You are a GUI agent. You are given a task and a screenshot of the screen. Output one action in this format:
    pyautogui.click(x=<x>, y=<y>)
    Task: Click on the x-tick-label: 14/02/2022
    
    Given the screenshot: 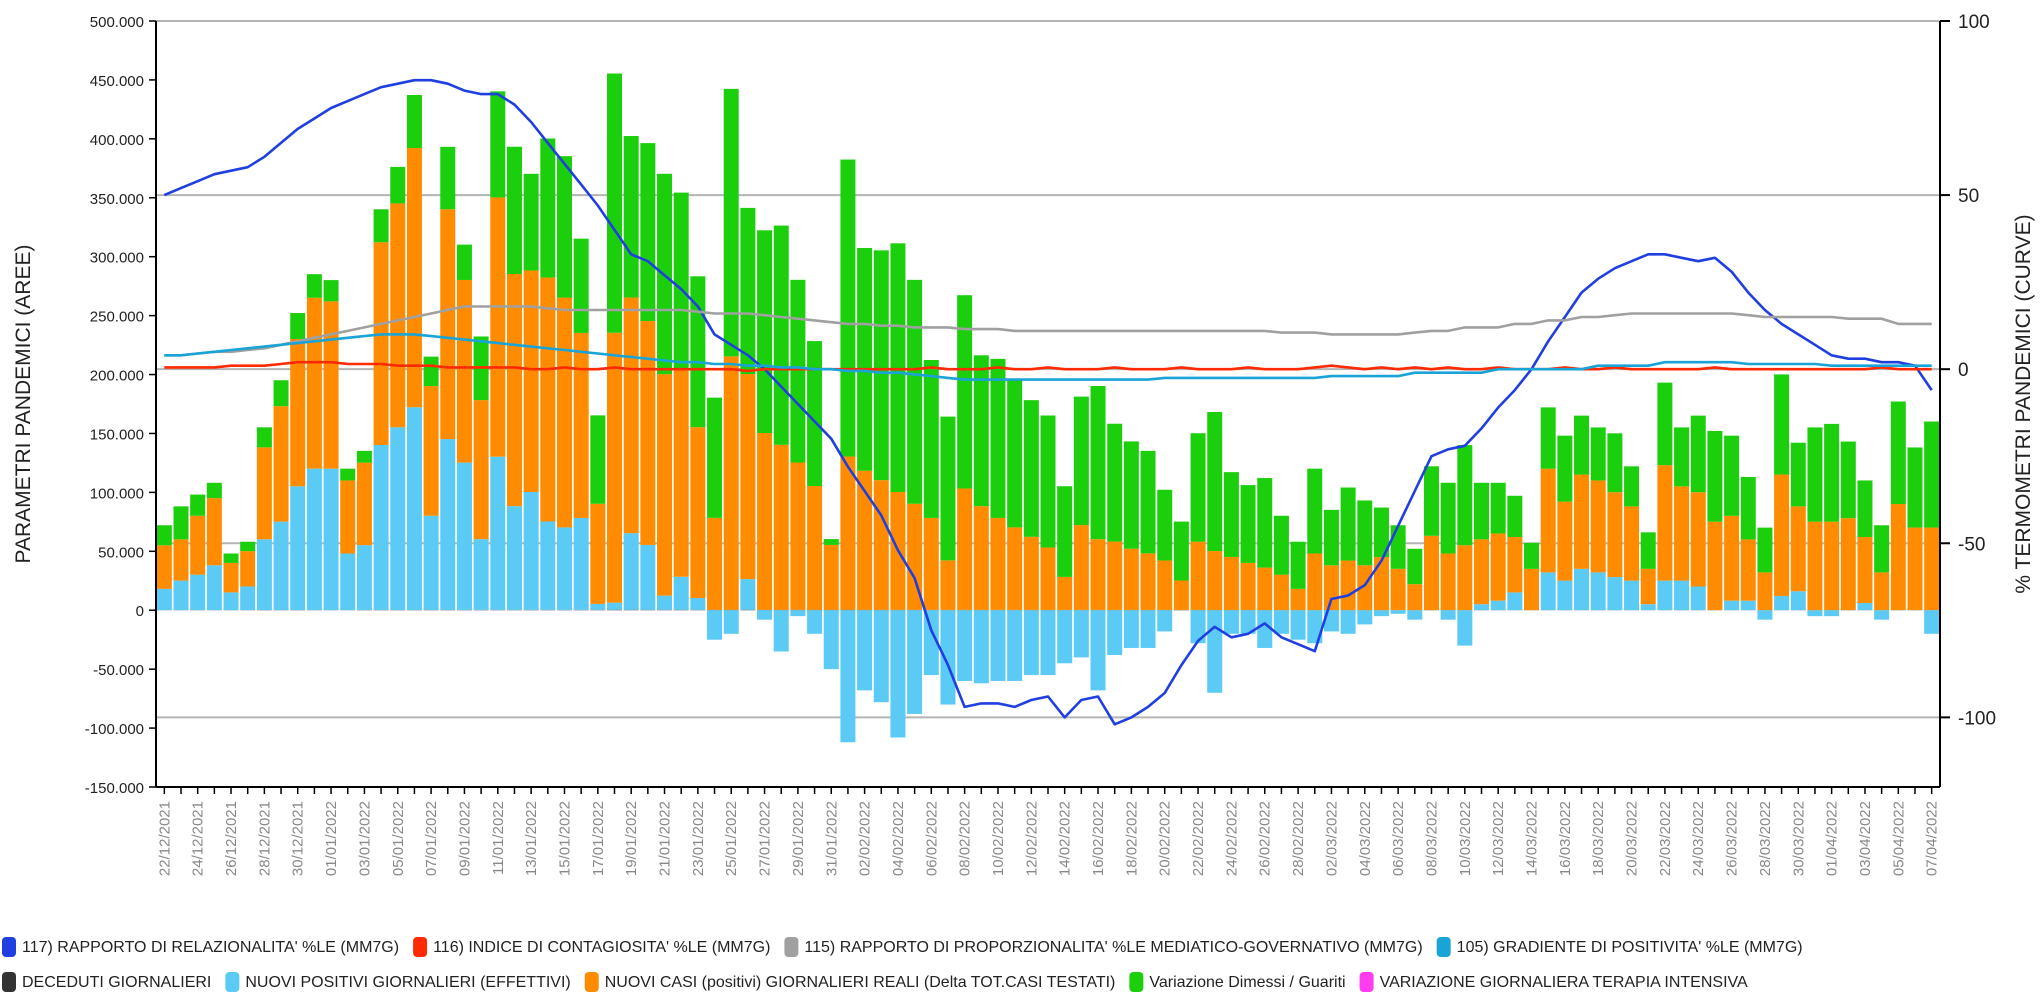 What is the action you would take?
    pyautogui.click(x=1065, y=838)
    